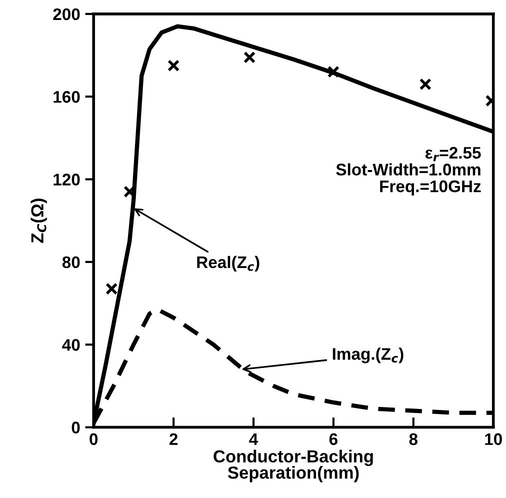 This screenshot has height=498, width=506. What do you see at coordinates (67, 97) in the screenshot?
I see `y-tick-label: 160` at bounding box center [67, 97].